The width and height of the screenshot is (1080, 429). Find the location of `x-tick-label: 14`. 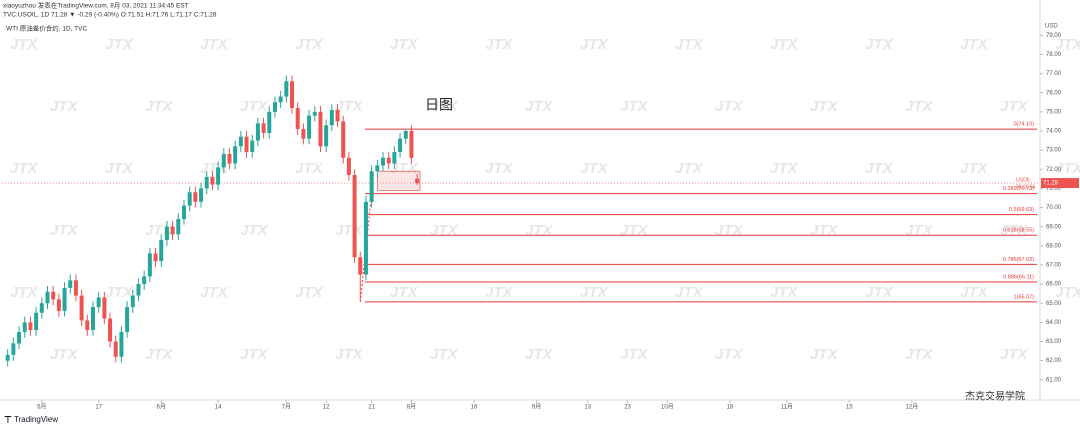

x-tick-label: 14 is located at coordinates (218, 408).